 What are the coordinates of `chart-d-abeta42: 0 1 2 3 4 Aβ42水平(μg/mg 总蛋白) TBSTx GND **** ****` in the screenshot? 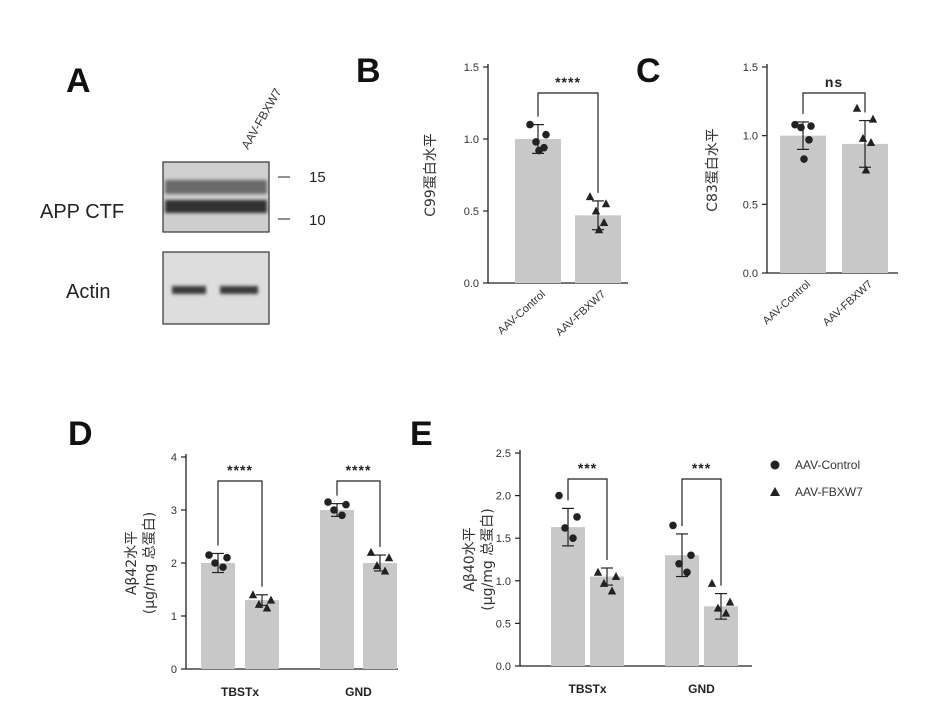 It's located at (261, 575).